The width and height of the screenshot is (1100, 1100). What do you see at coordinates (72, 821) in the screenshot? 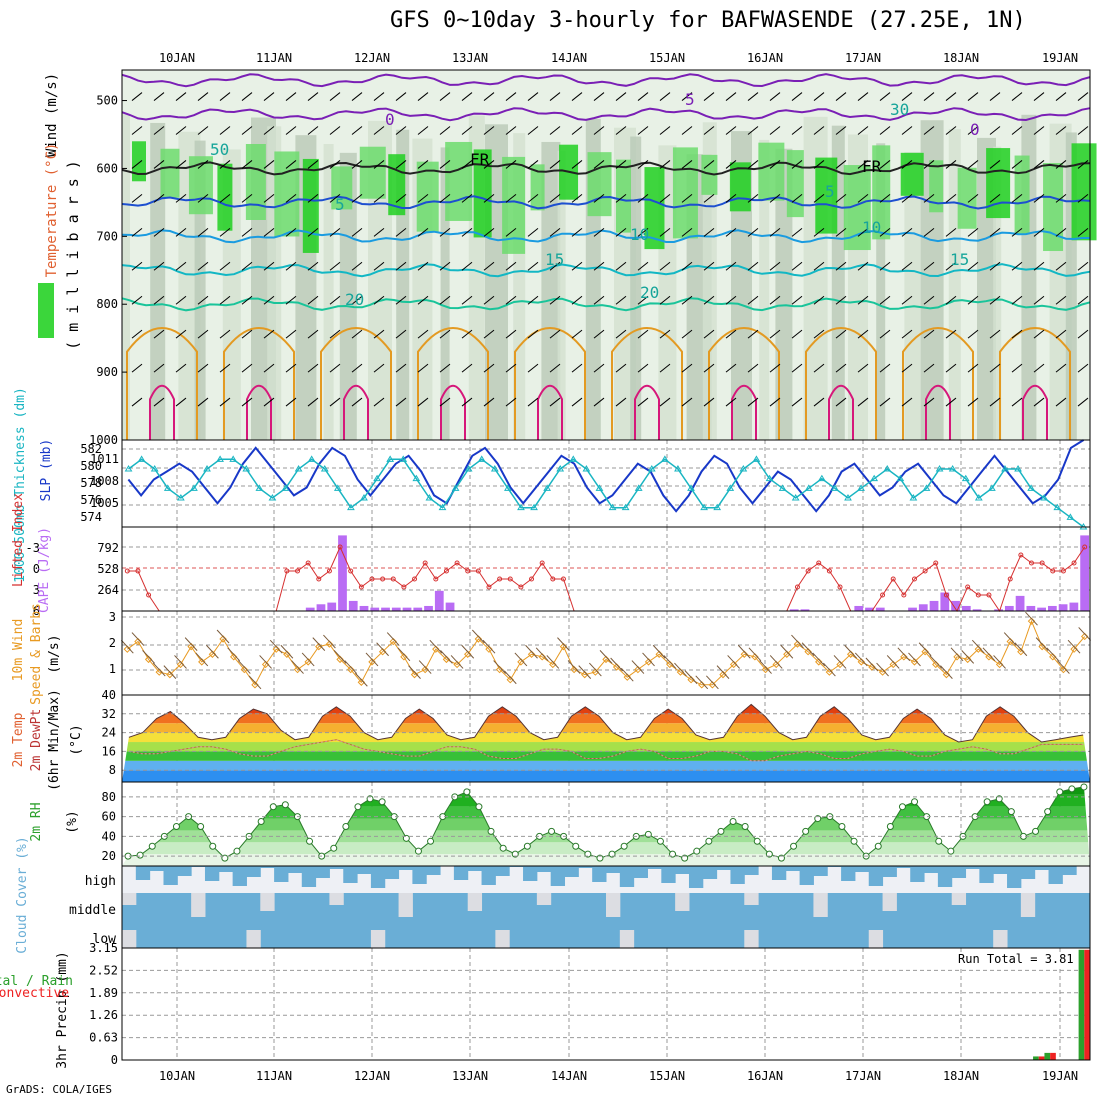
I see `rh2m-label-b: (%)` at bounding box center [72, 821].